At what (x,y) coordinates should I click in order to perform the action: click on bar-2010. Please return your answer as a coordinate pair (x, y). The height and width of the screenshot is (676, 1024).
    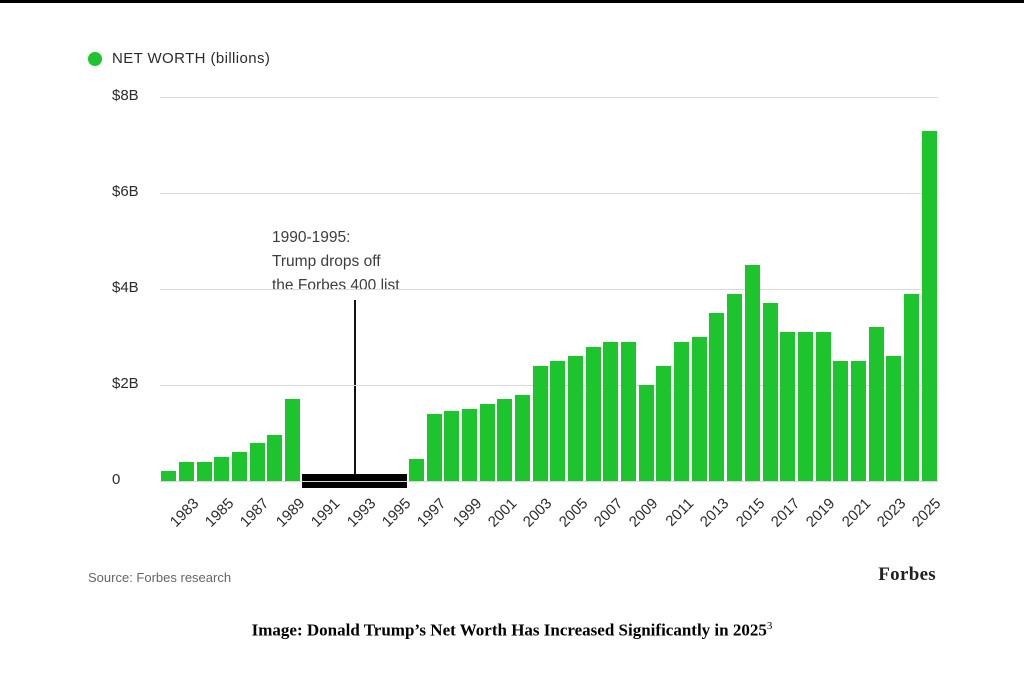
    Looking at the image, I should click on (664, 423).